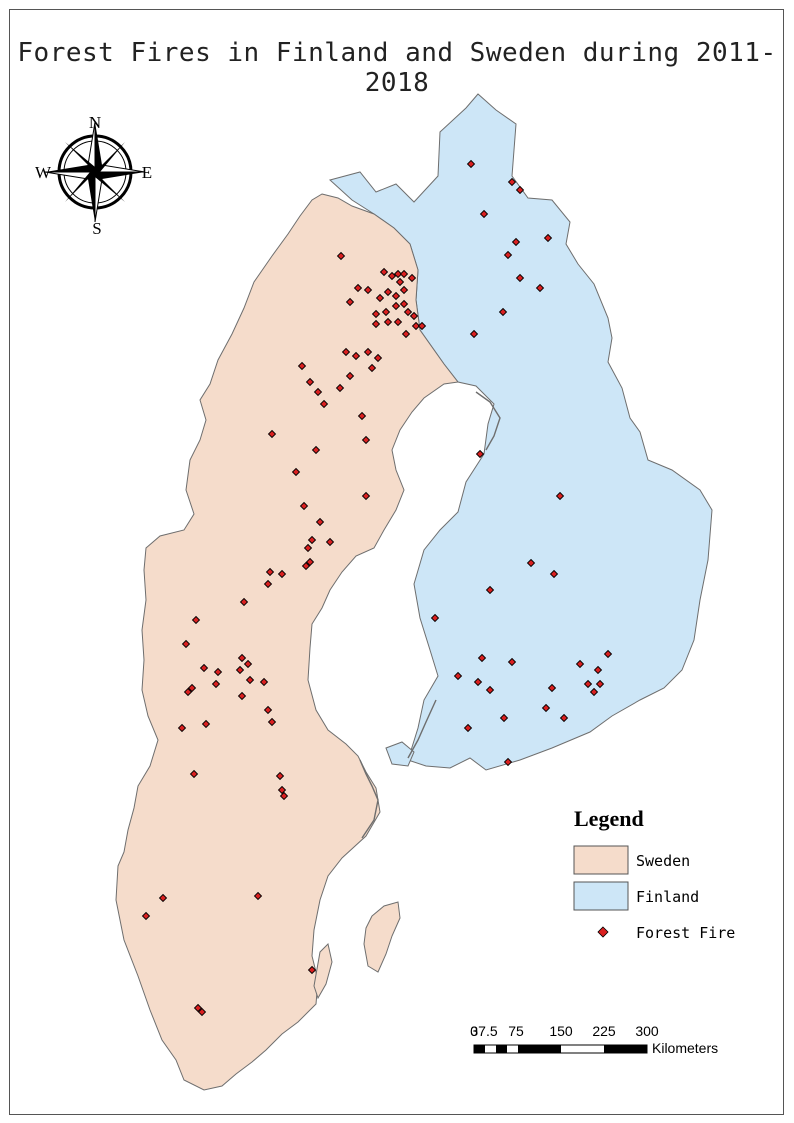 Image resolution: width=794 pixels, height=1123 pixels. What do you see at coordinates (594, 1039) in the screenshot?
I see `scale-bar: 0 37.5 75 150 225 300 Kilometers` at bounding box center [594, 1039].